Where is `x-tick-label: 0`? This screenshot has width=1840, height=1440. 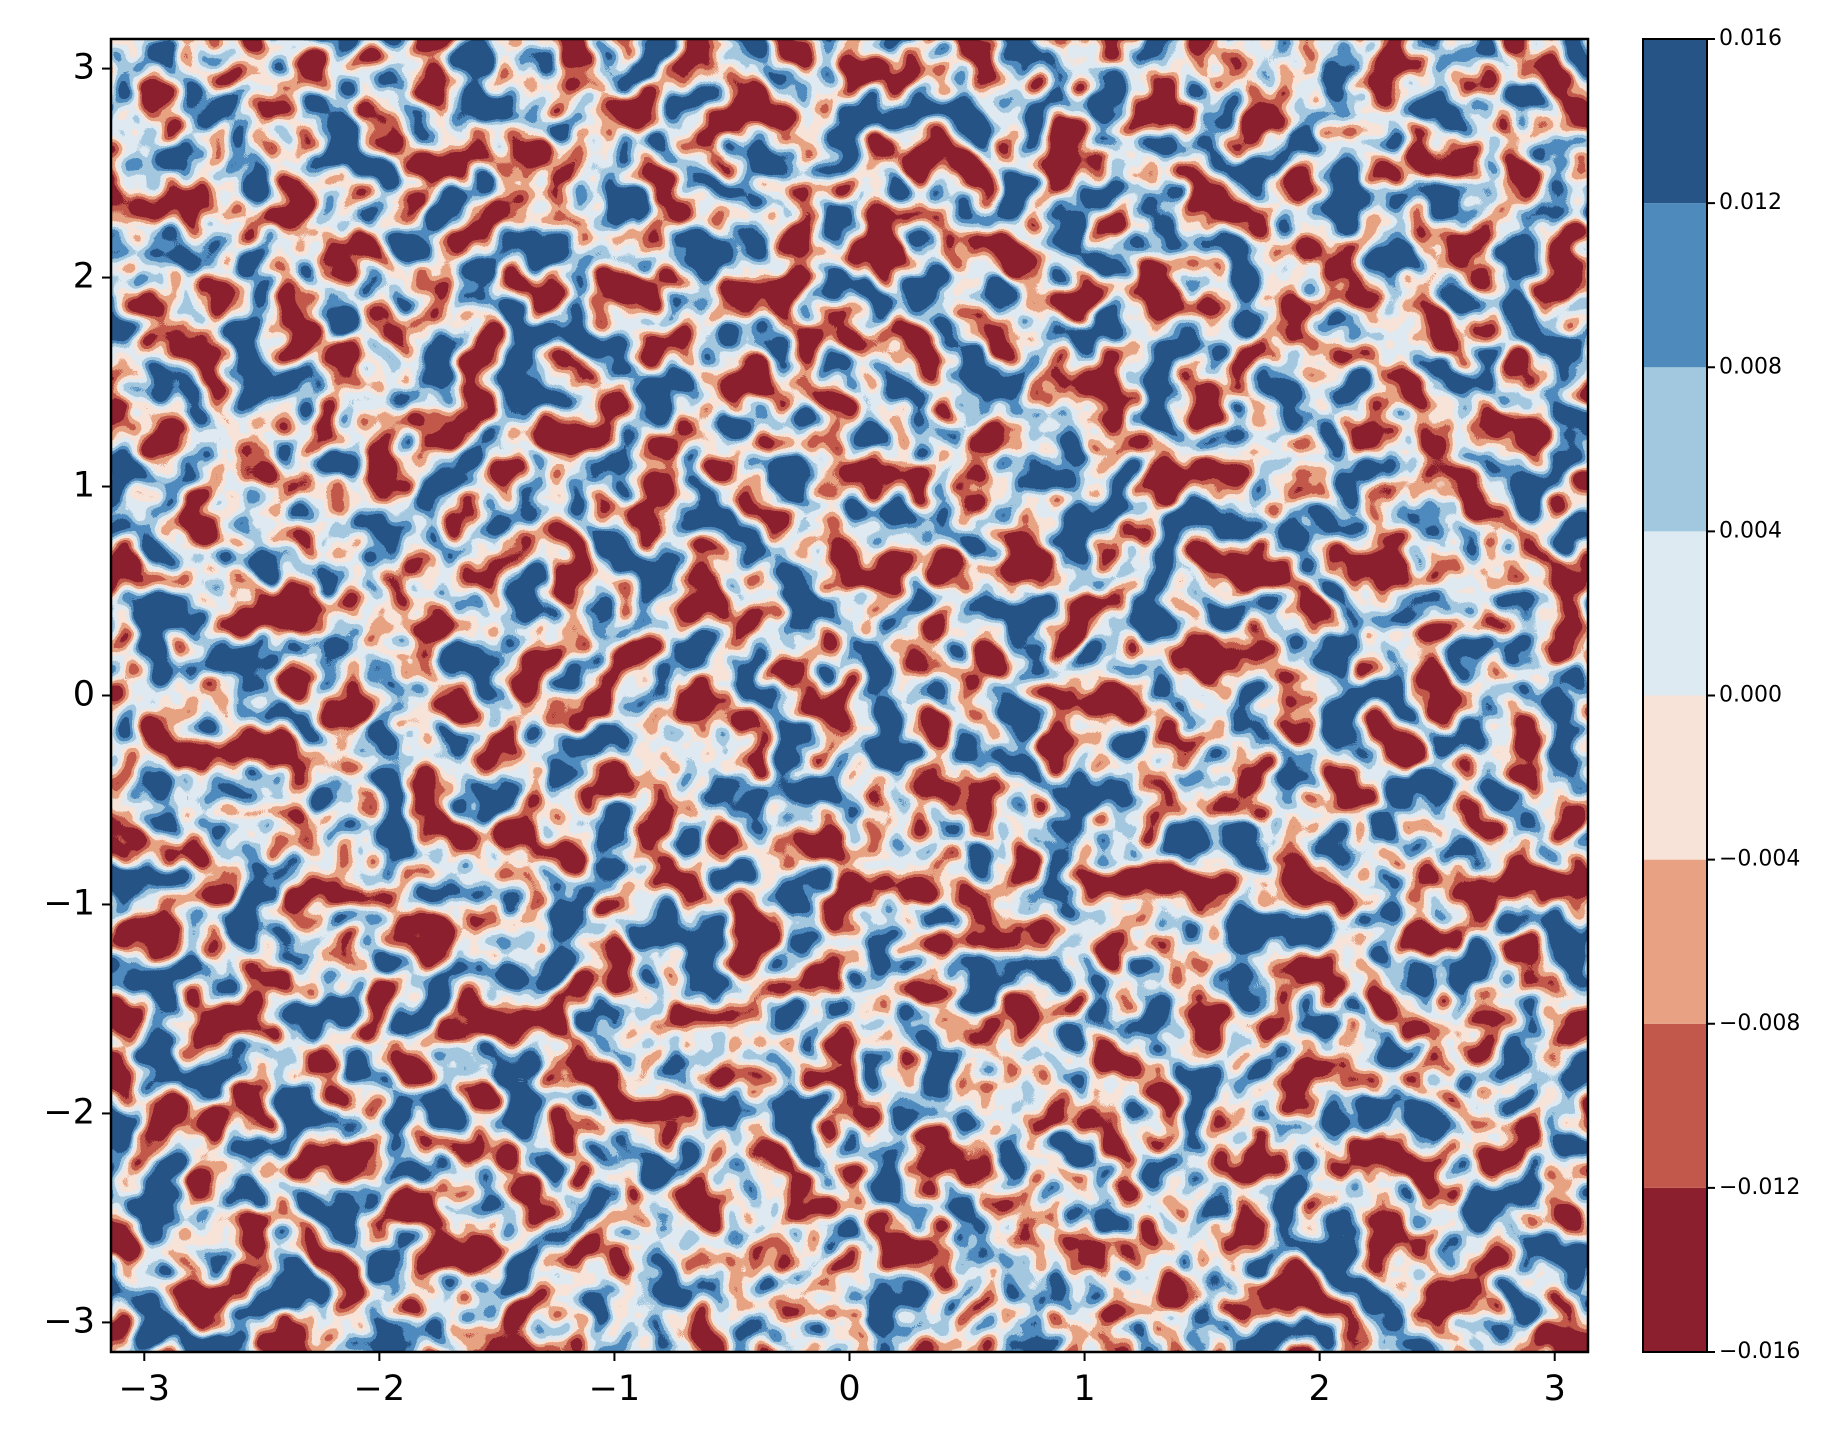 x-tick-label: 0 is located at coordinates (849, 1389).